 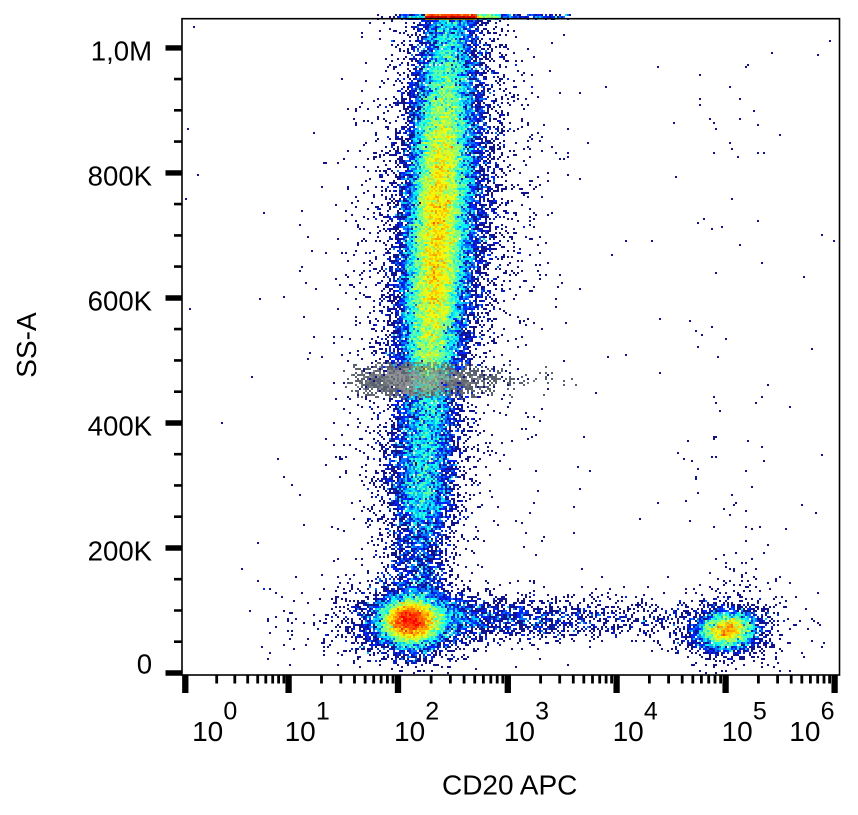 What do you see at coordinates (120, 550) in the screenshot?
I see `svg-text: 200K` at bounding box center [120, 550].